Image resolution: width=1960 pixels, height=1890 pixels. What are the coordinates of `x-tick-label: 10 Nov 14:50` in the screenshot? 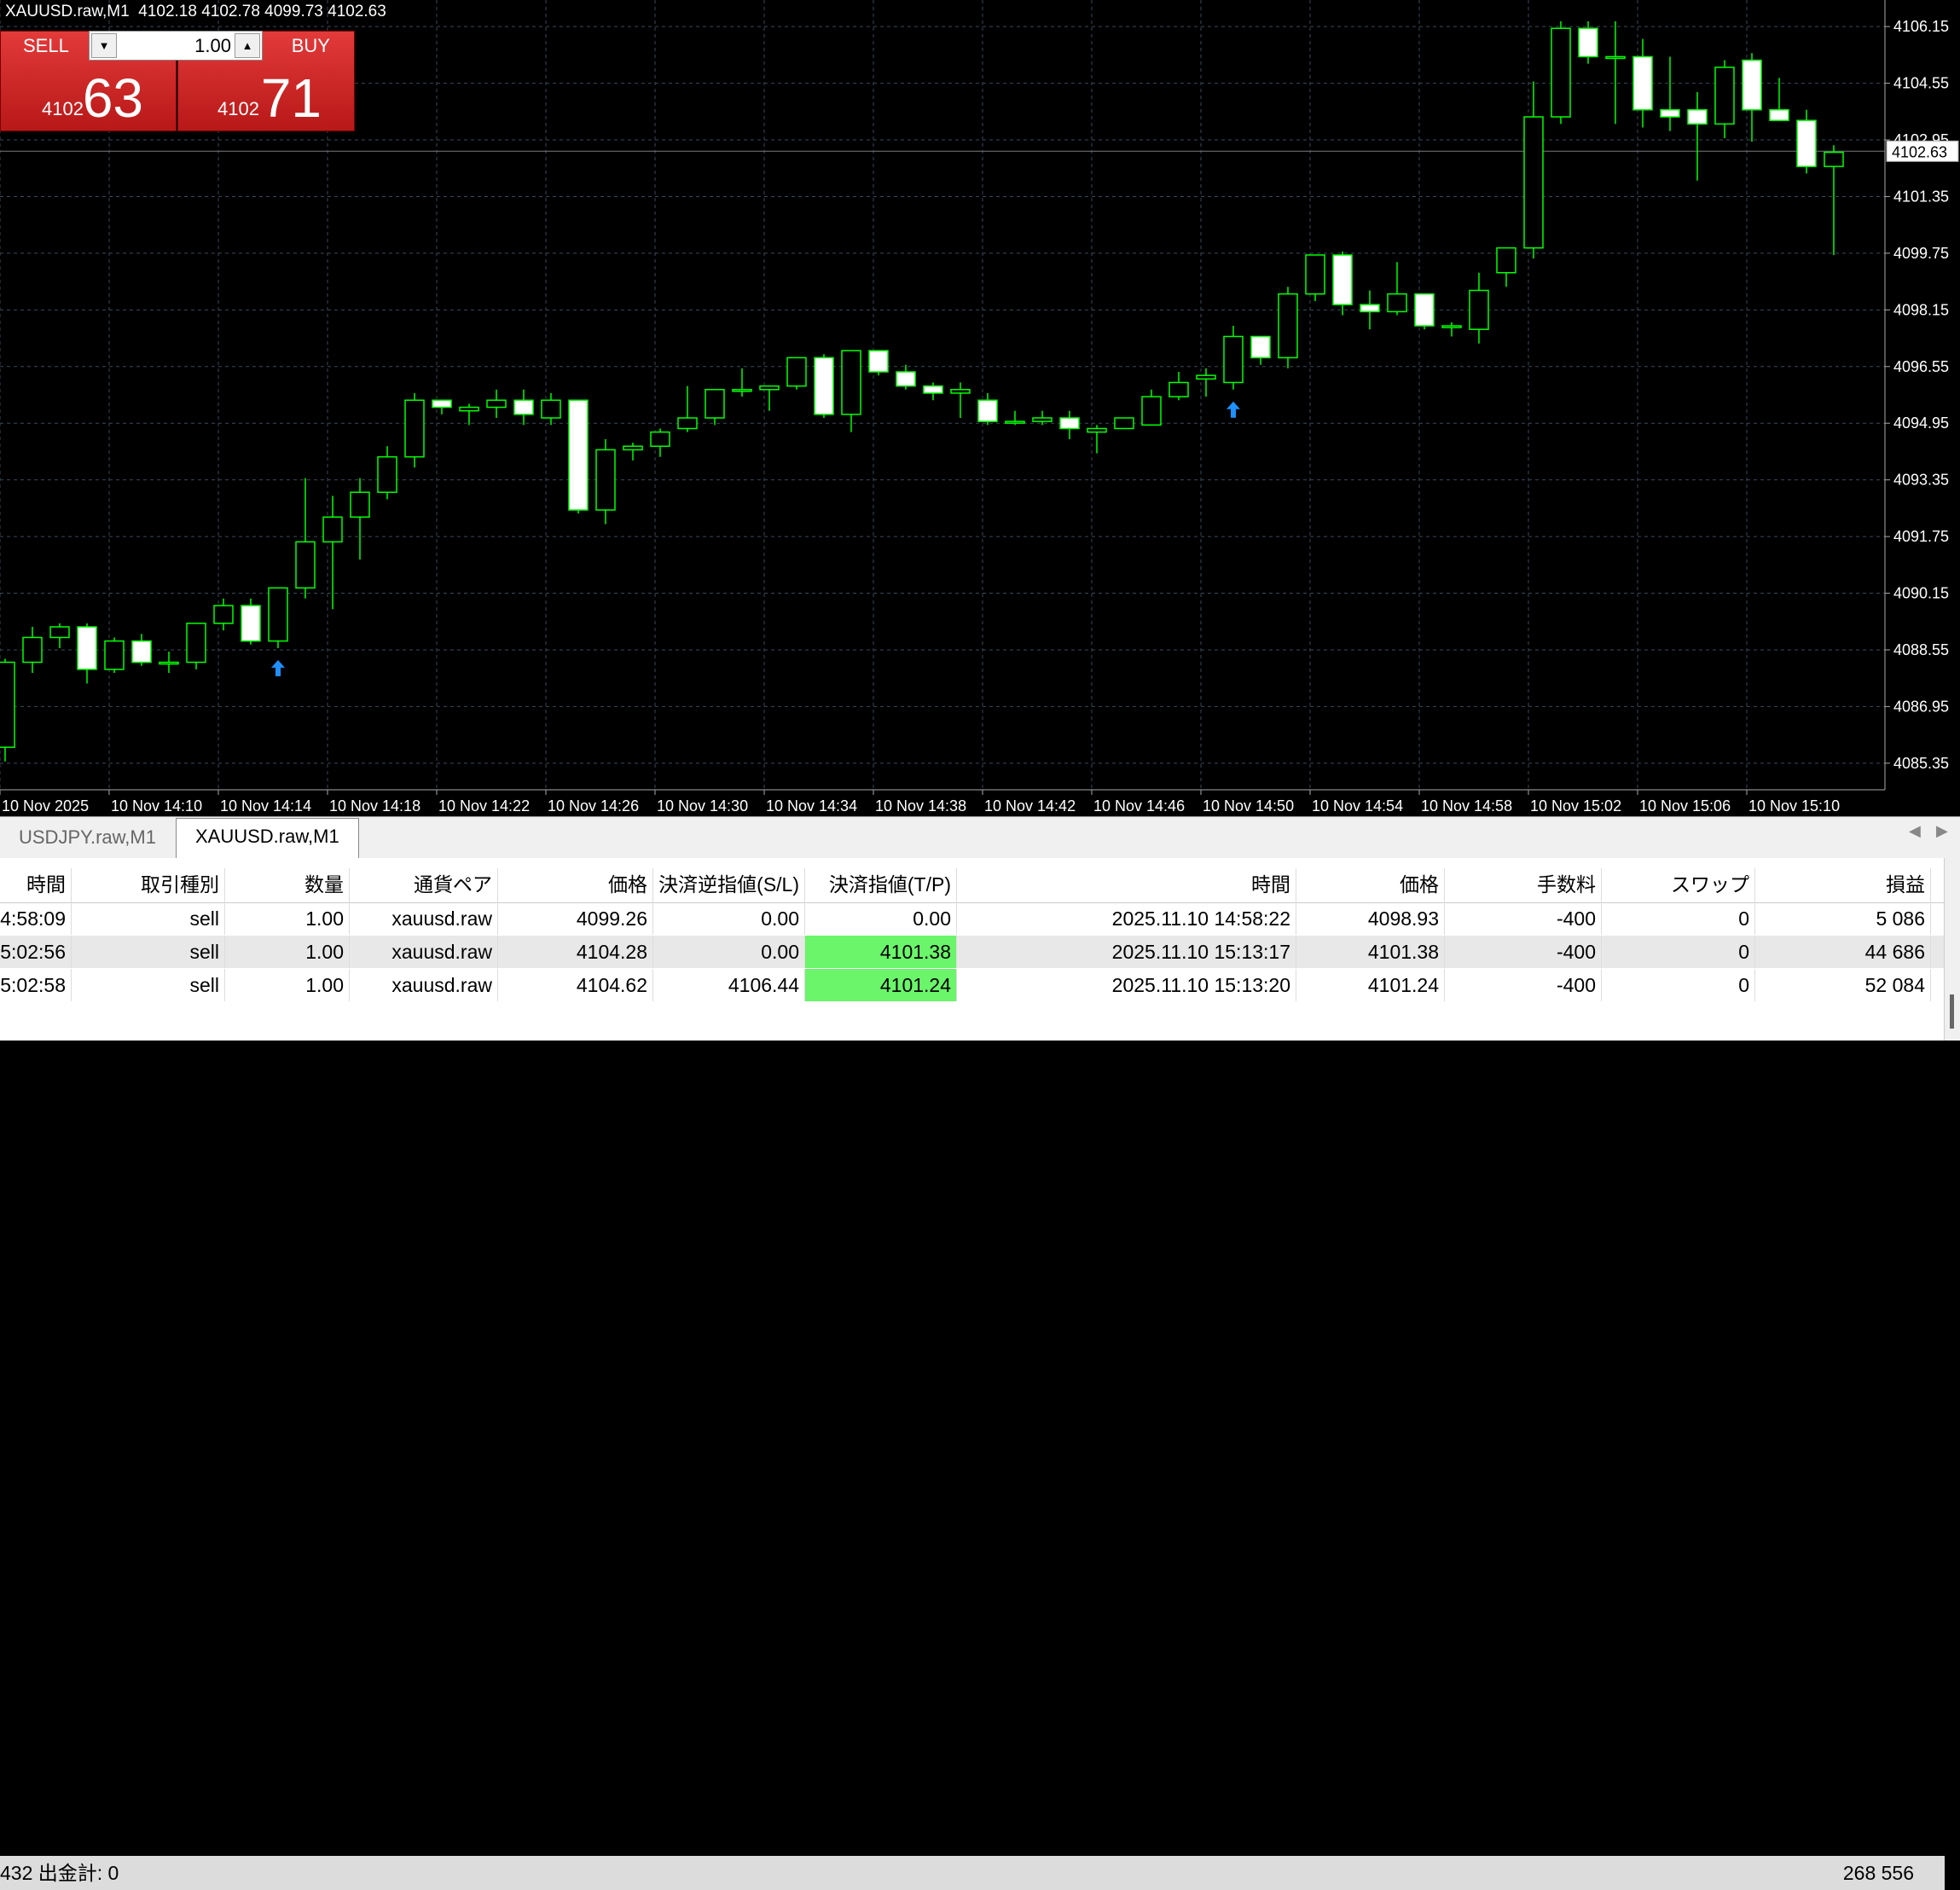 It's located at (1248, 806).